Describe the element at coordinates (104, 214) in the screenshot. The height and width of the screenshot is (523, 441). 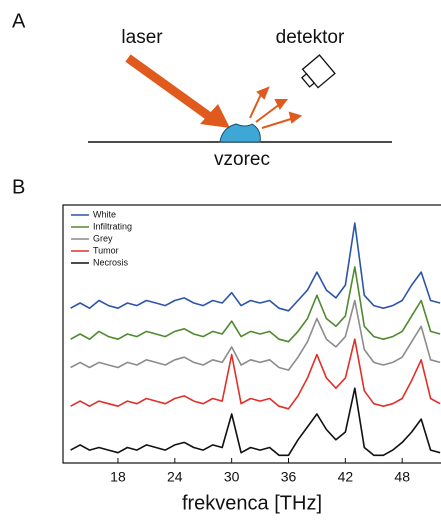
I see `legend-label: White` at that location.